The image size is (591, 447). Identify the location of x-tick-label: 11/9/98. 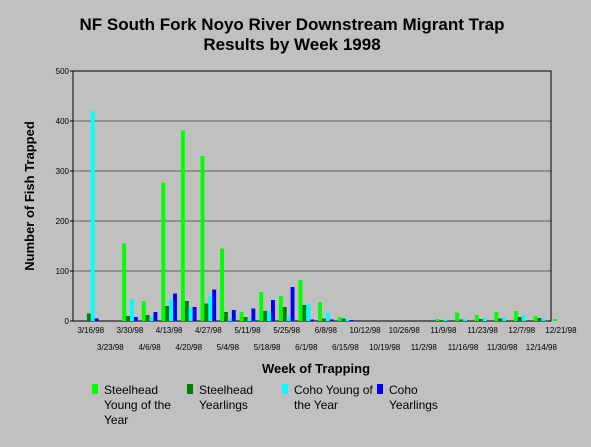
(443, 330).